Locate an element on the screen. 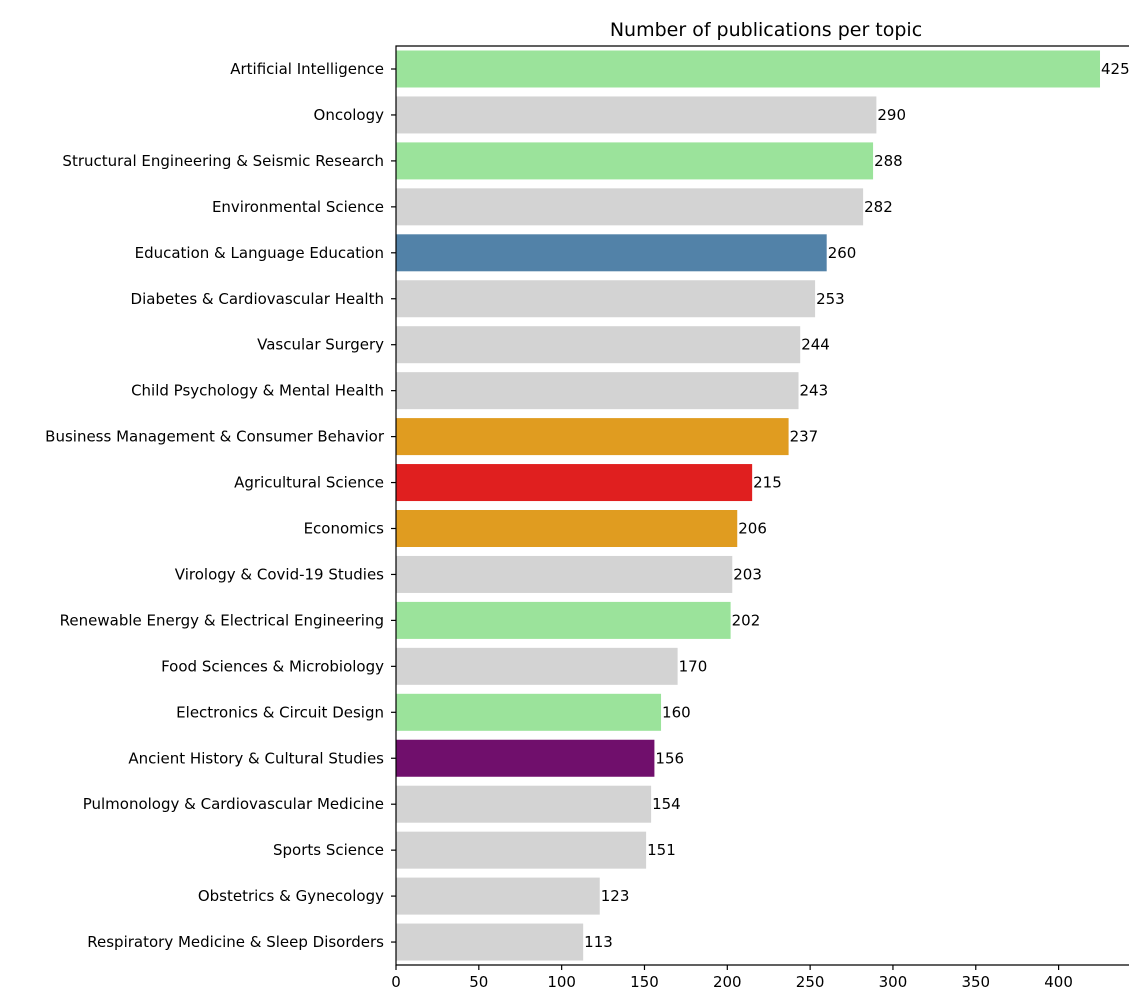 This screenshot has height=991, width=1129. bar-artificial-intelligence is located at coordinates (748, 69).